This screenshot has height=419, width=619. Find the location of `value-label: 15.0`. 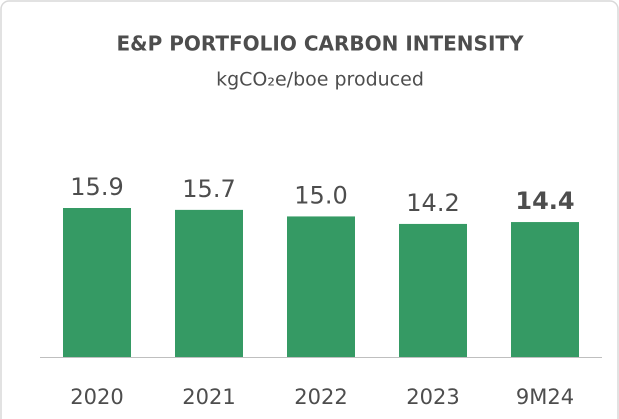

value-label: 15.0 is located at coordinates (320, 195).